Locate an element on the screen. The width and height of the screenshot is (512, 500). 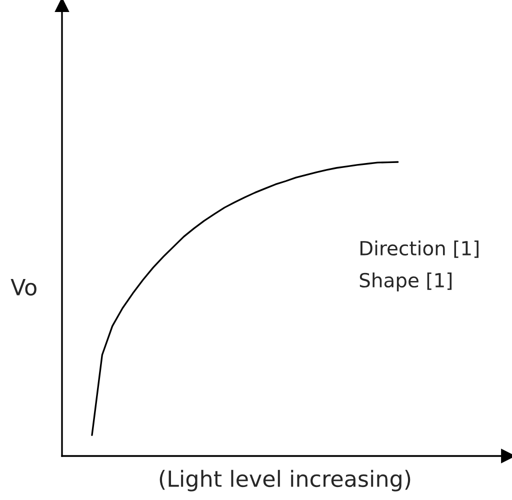
annotation: Shape [1] is located at coordinates (406, 282).